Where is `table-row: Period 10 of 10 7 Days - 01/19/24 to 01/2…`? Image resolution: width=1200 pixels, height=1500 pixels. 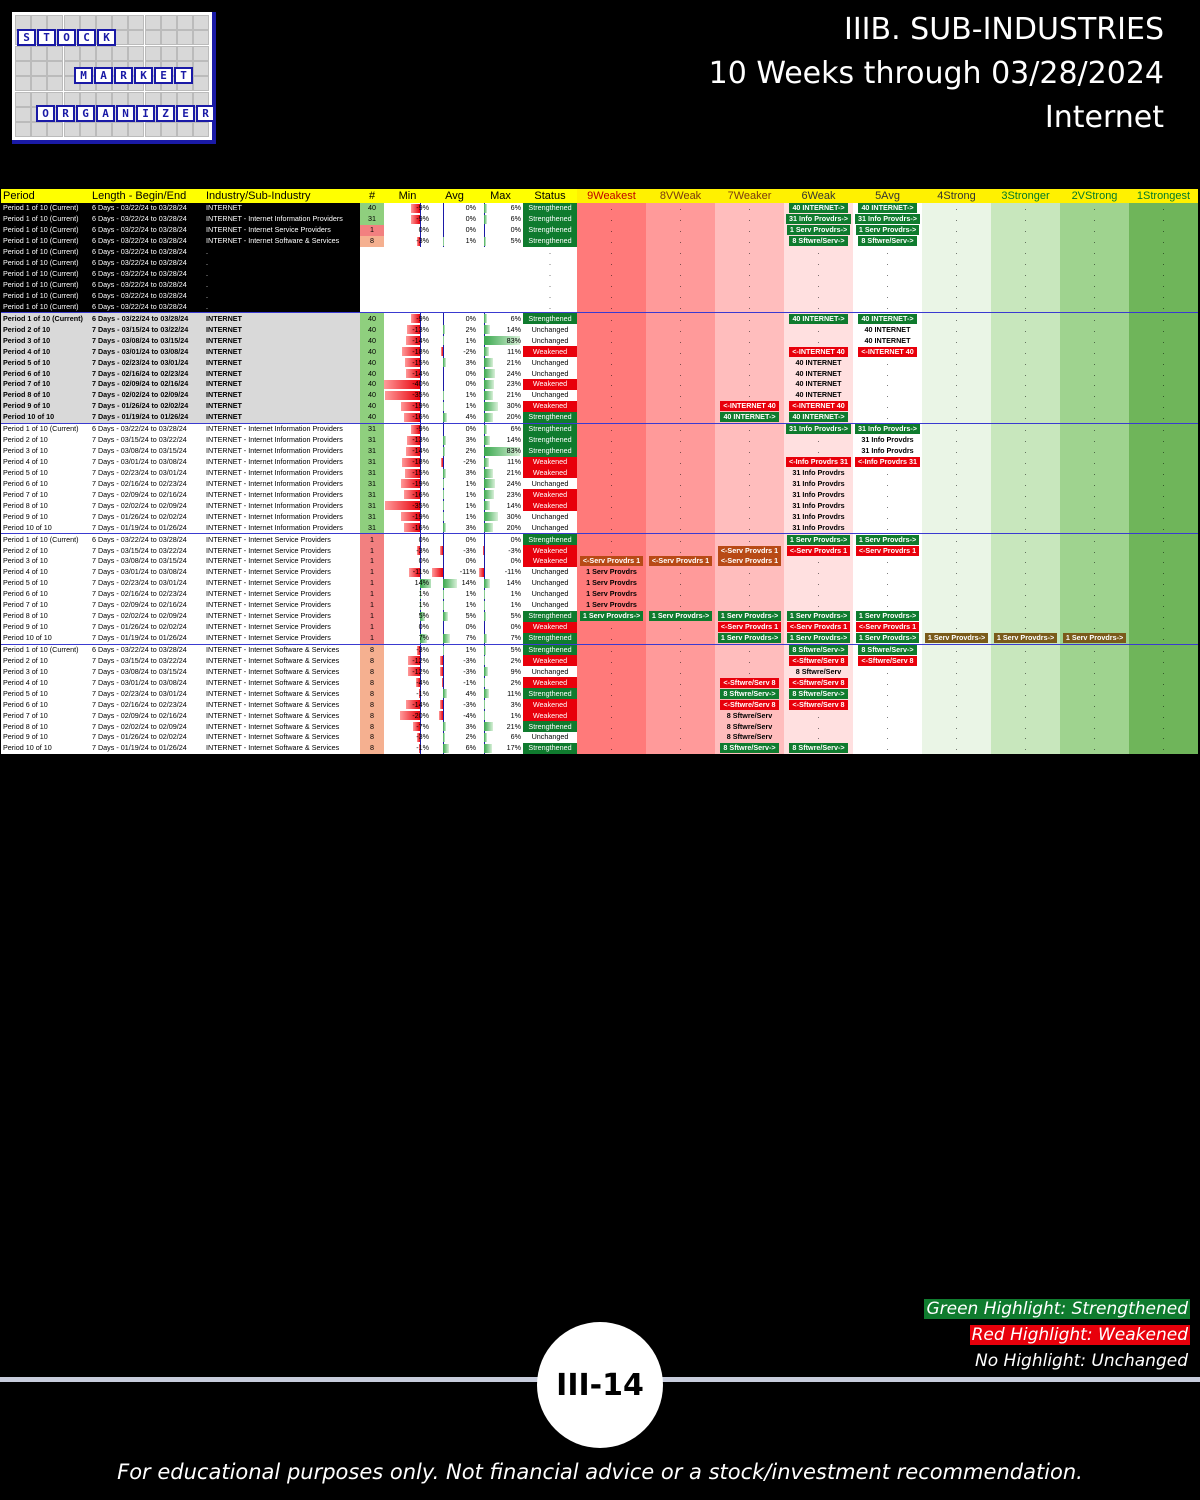 table-row: Period 10 of 10 7 Days - 01/19/24 to 01/2… is located at coordinates (599, 417).